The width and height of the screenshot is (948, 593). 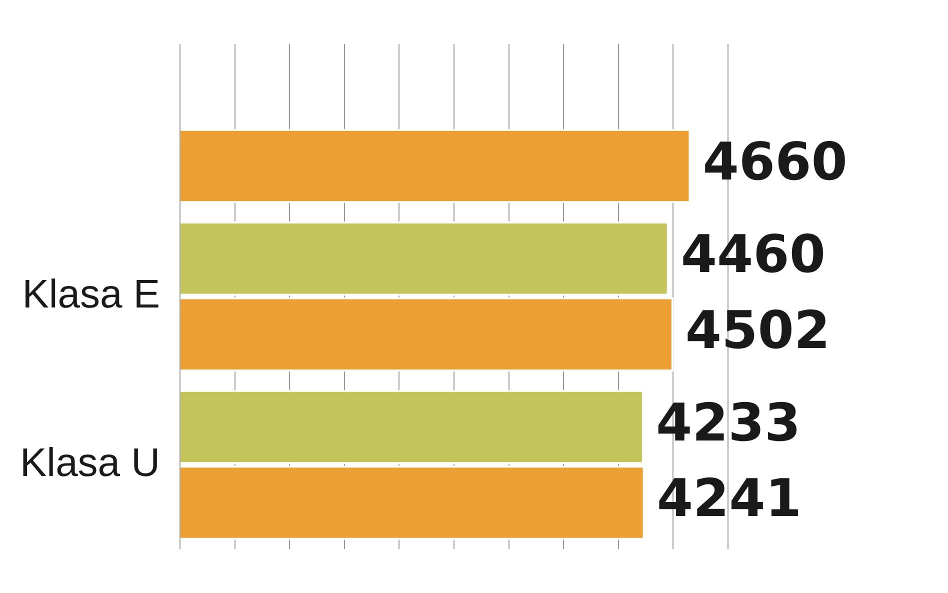 What do you see at coordinates (729, 499) in the screenshot?
I see `data-label: 4241` at bounding box center [729, 499].